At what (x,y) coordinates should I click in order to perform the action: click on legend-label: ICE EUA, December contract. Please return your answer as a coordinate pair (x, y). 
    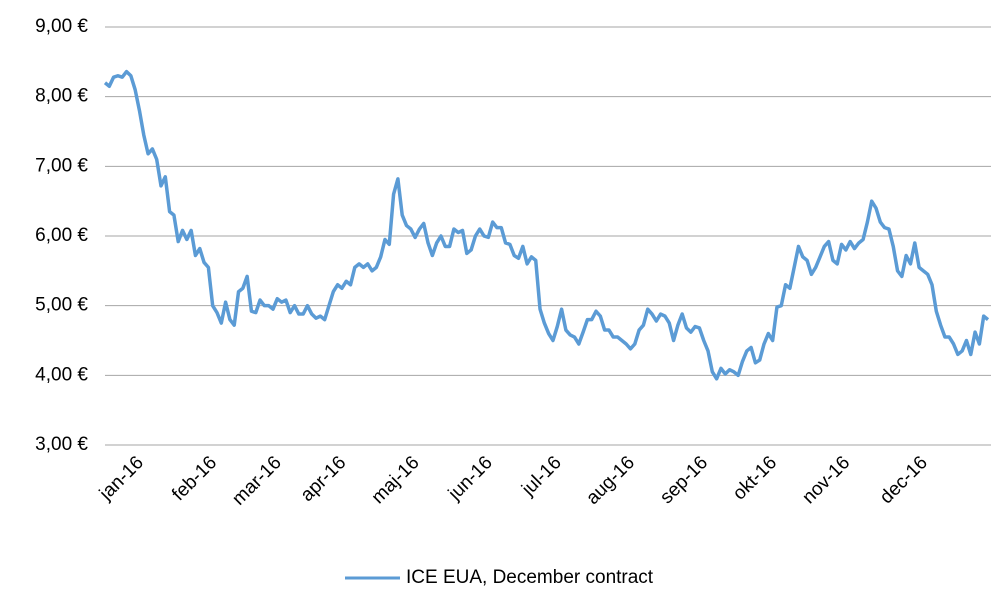
    Looking at the image, I should click on (530, 577).